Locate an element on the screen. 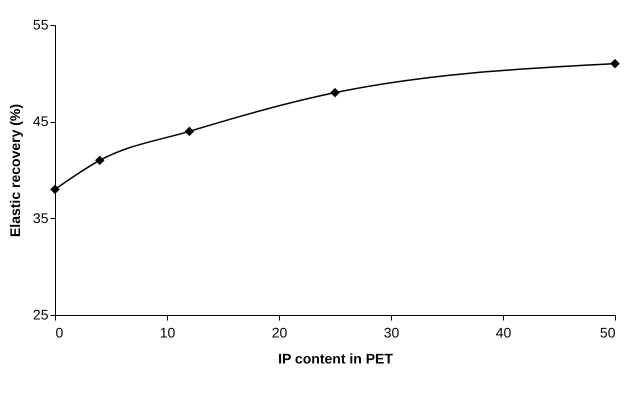  x-tick-label: 40 is located at coordinates (504, 332).